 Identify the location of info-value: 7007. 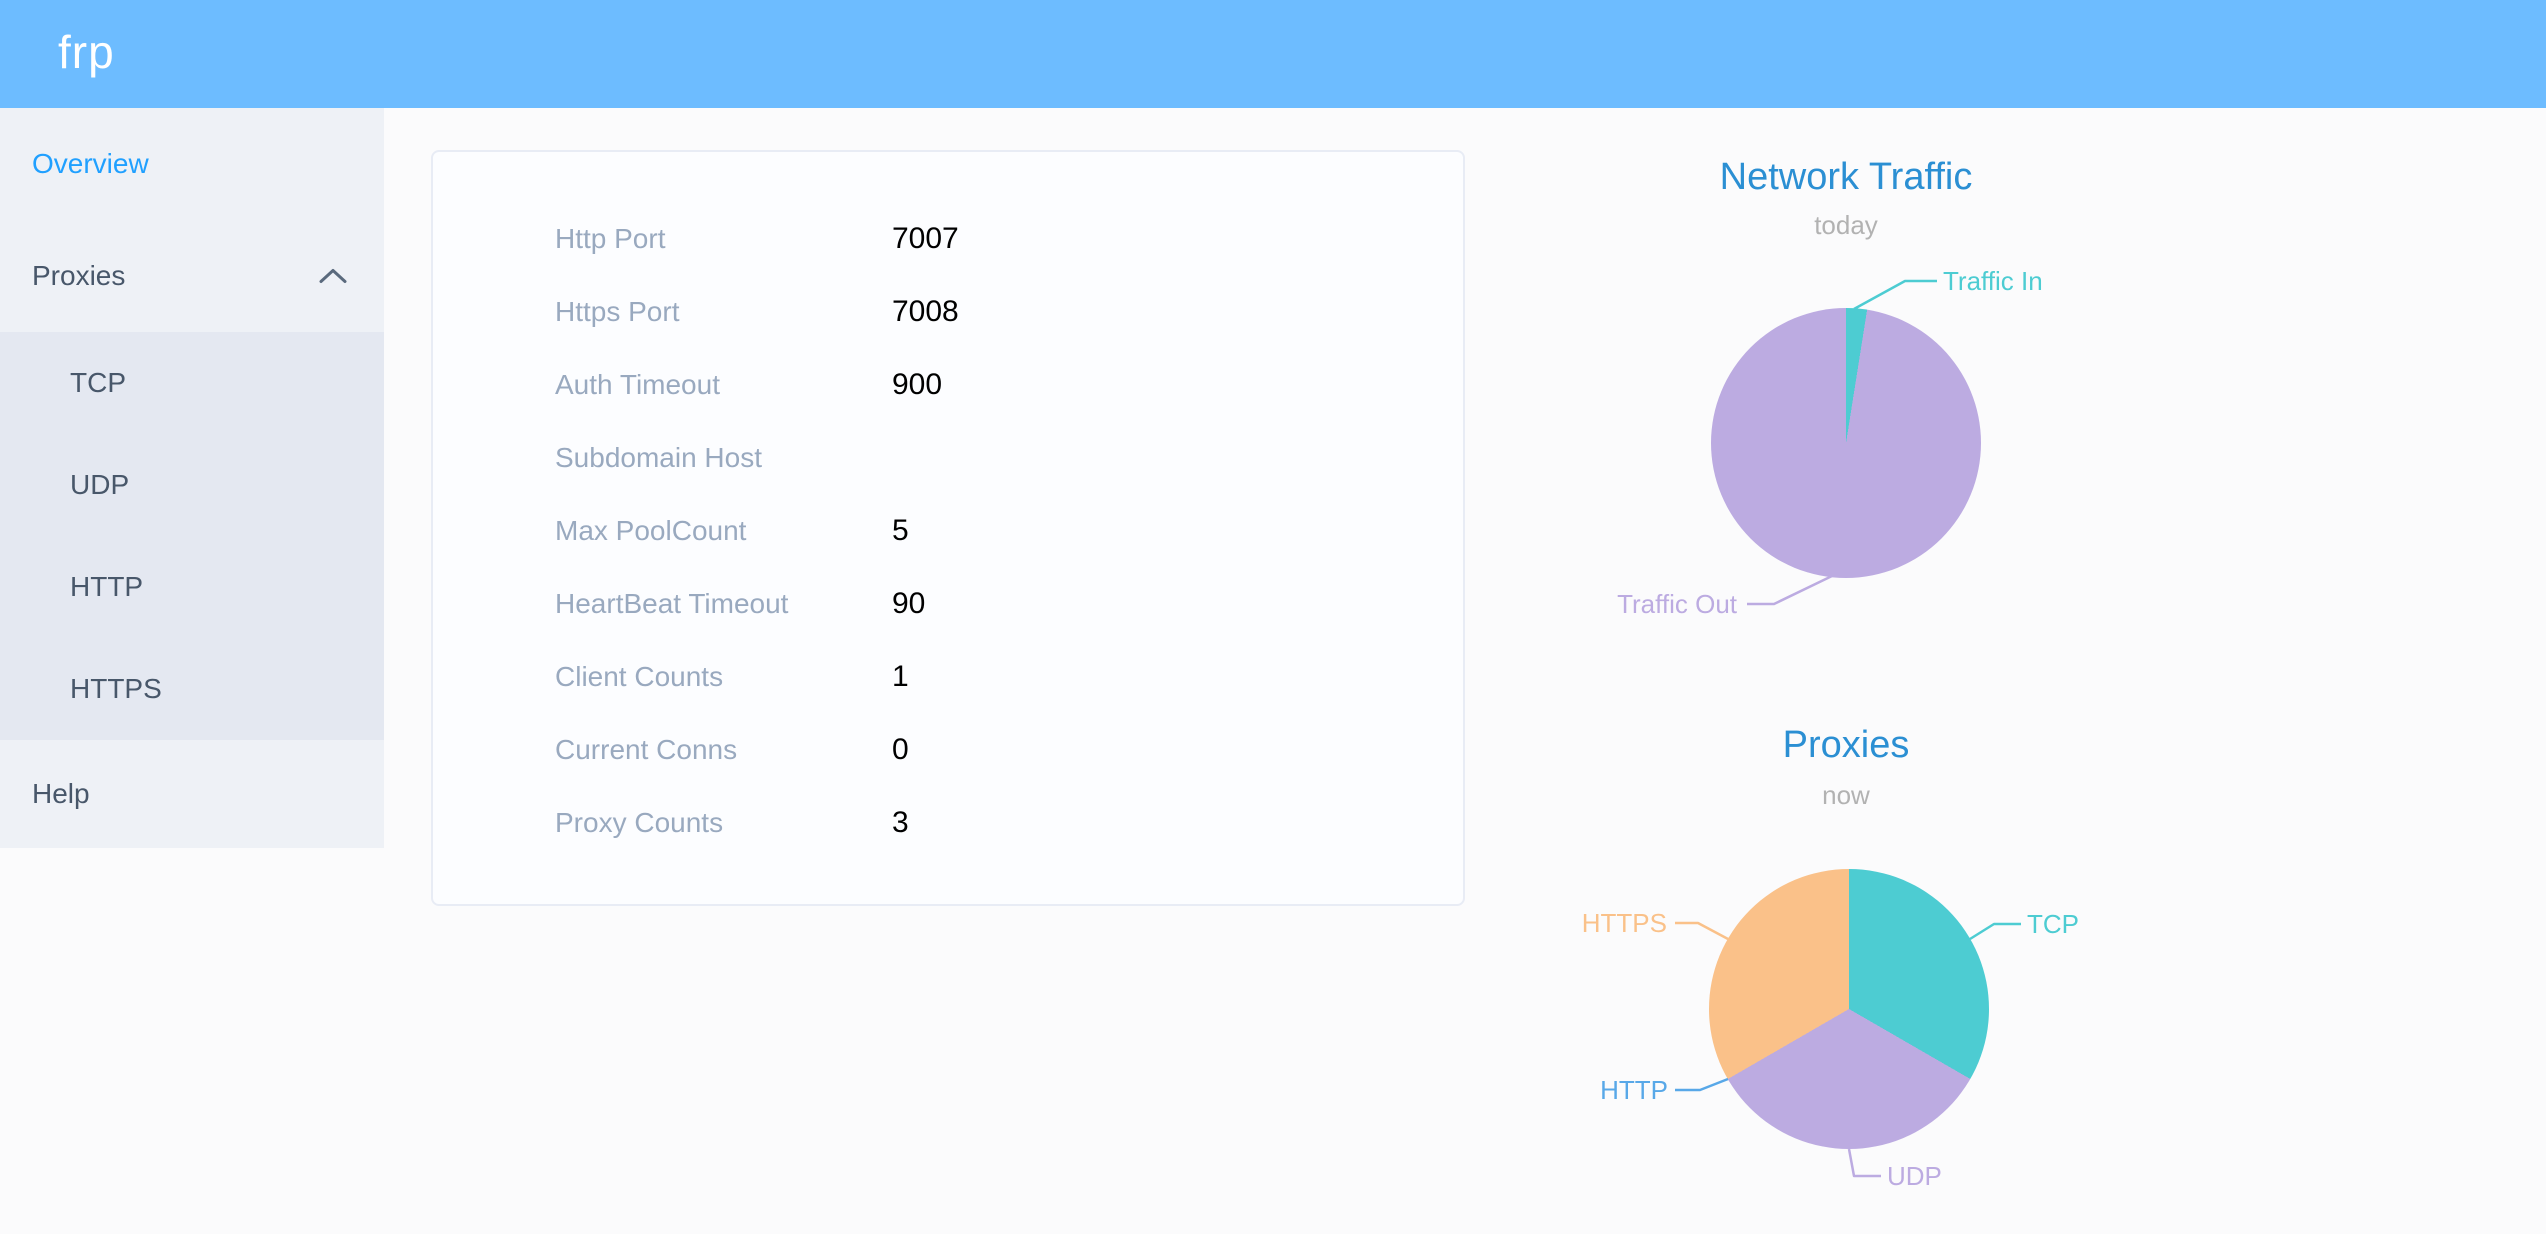
(925, 238).